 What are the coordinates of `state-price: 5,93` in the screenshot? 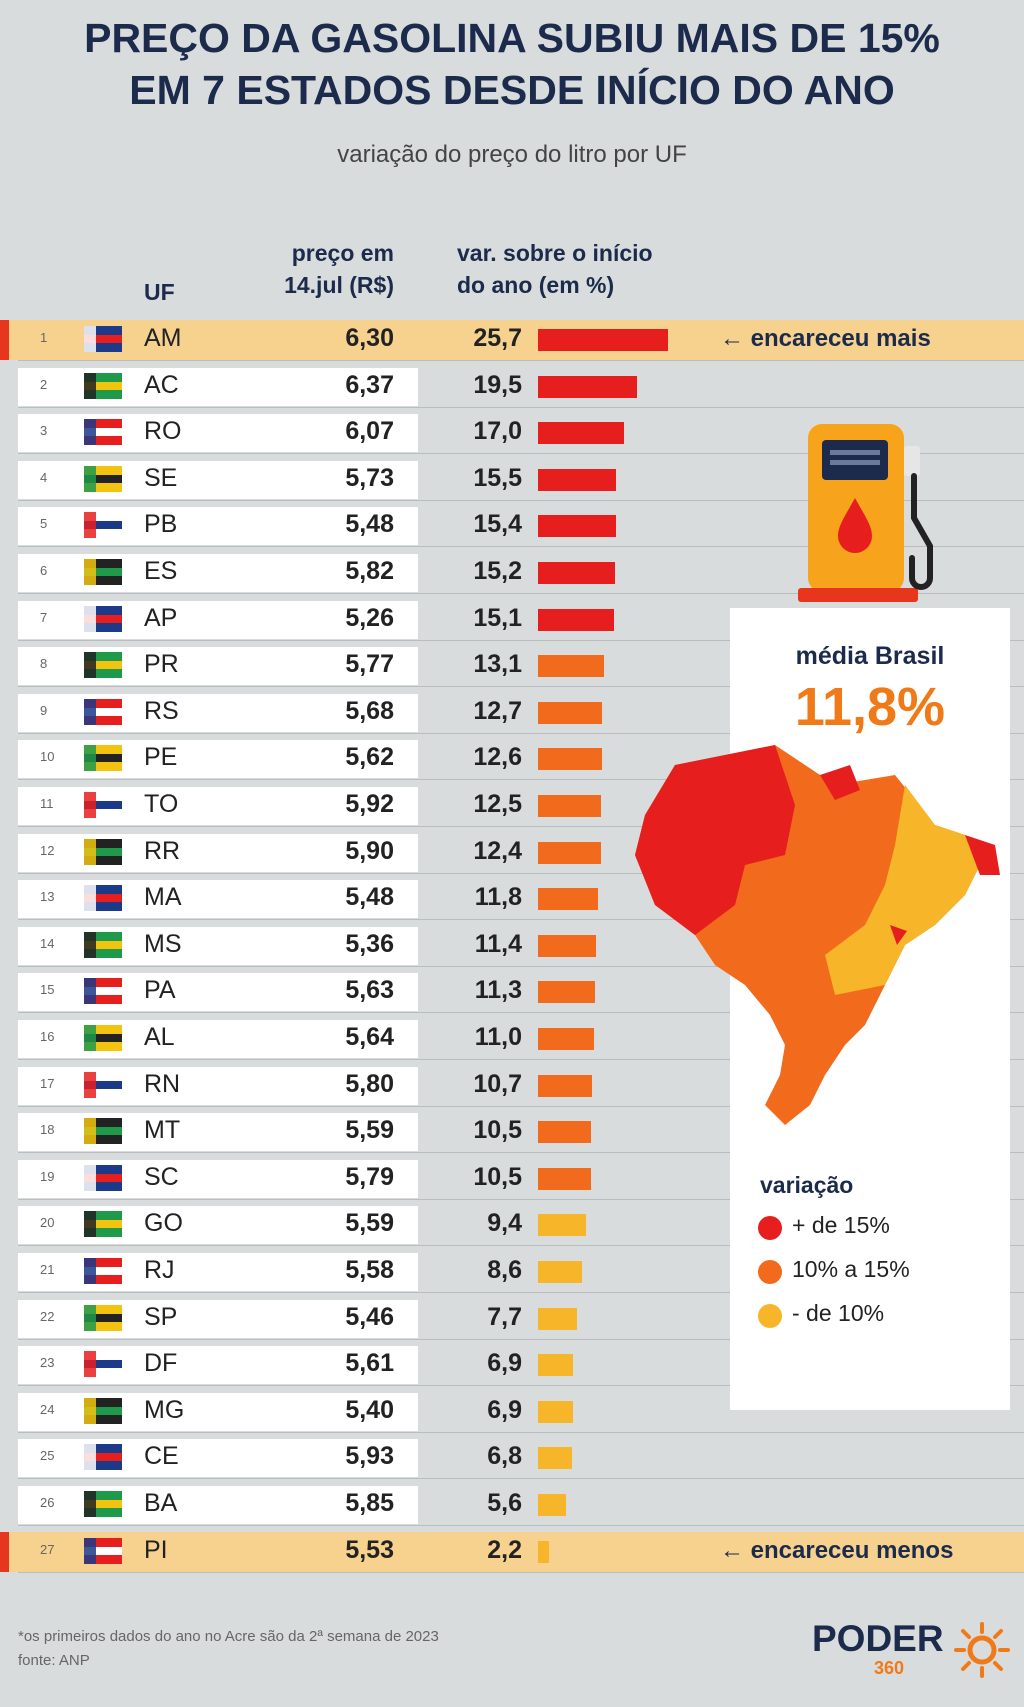 It's located at (369, 1456).